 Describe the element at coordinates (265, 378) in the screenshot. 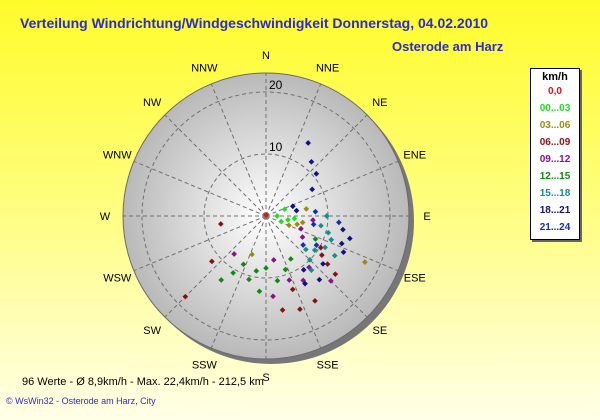

I see `direction-label: S` at that location.